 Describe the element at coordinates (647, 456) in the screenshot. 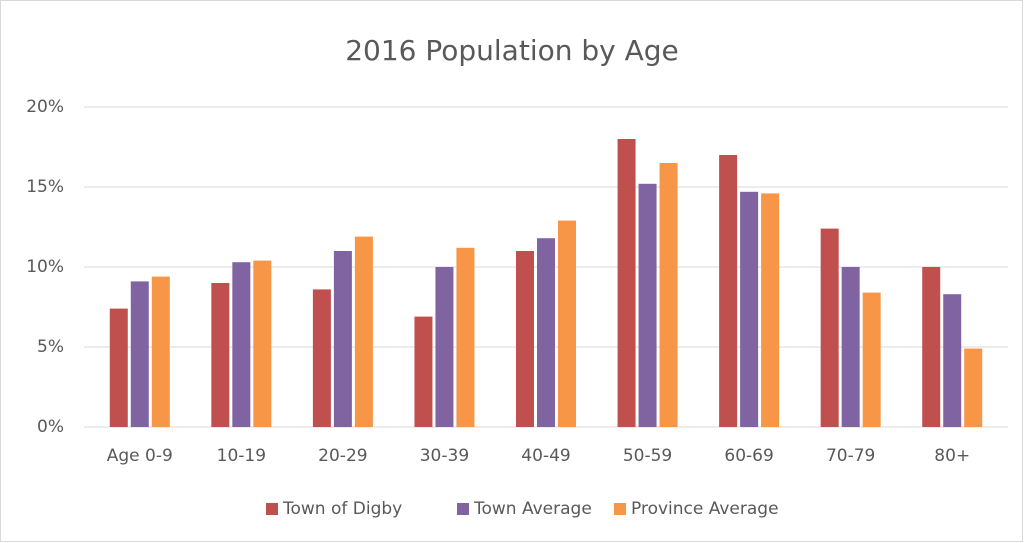

I see `x-tick-label: 50-59` at that location.